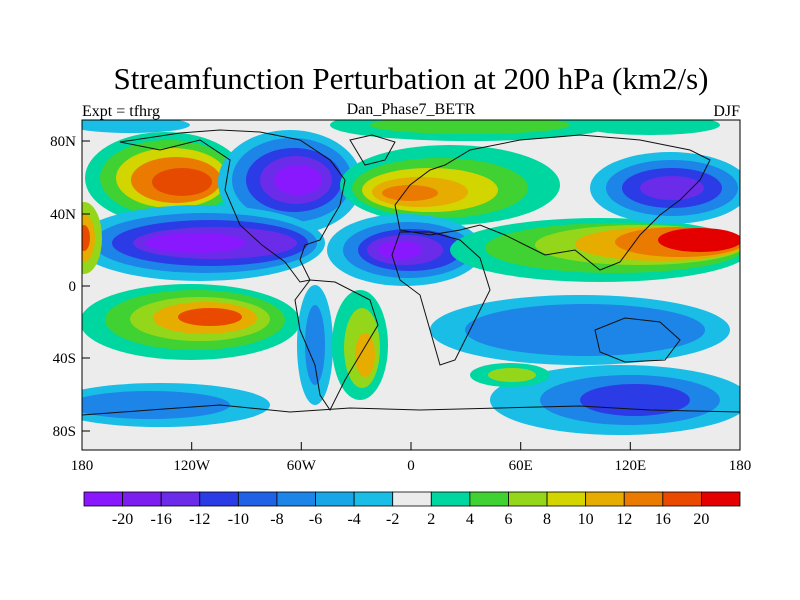 The width and height of the screenshot is (800, 600). I want to click on x-tick-label: 120E, so click(630, 466).